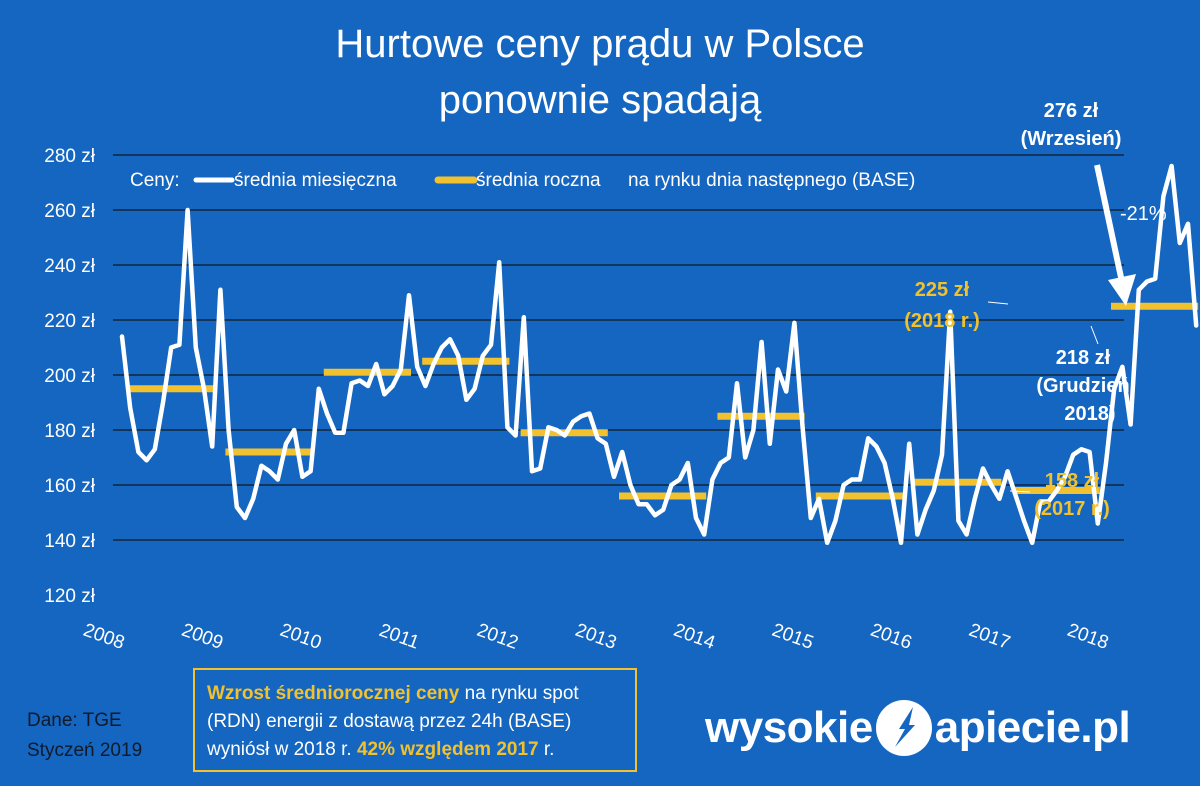  What do you see at coordinates (69, 596) in the screenshot?
I see `y-tick-label: 120 zł` at bounding box center [69, 596].